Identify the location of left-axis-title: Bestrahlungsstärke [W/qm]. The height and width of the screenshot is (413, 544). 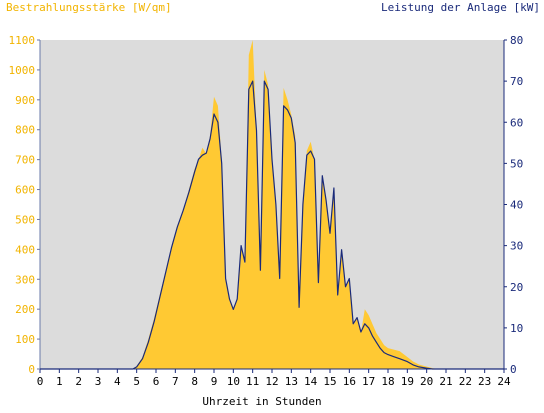
(89, 7).